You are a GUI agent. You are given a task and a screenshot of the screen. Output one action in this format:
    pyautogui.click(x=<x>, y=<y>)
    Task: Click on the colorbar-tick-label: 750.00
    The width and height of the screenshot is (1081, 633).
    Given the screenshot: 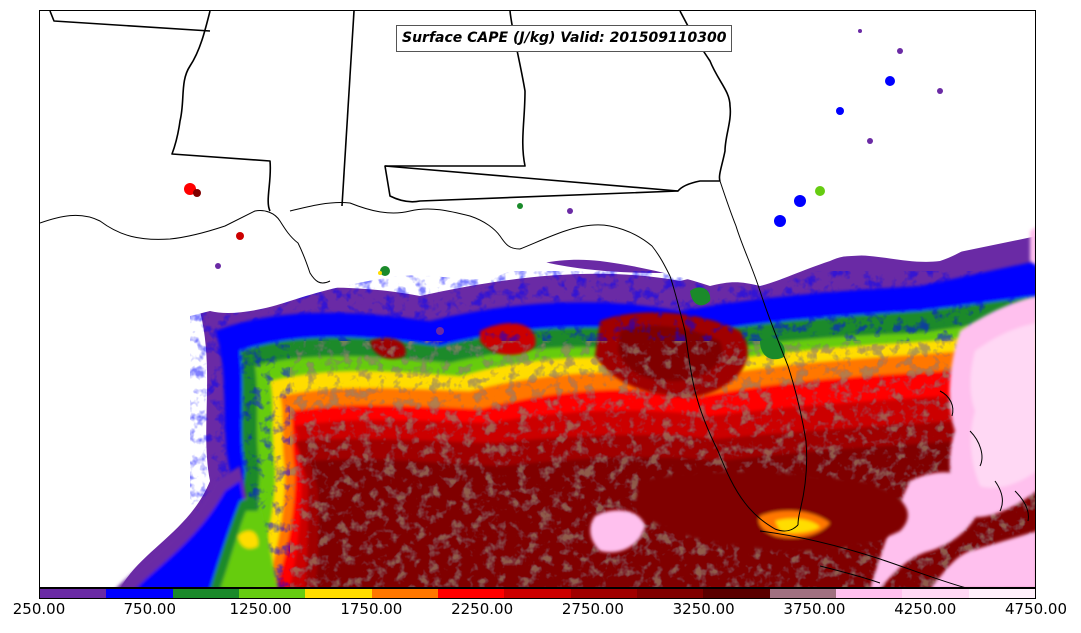 What is the action you would take?
    pyautogui.click(x=150, y=609)
    